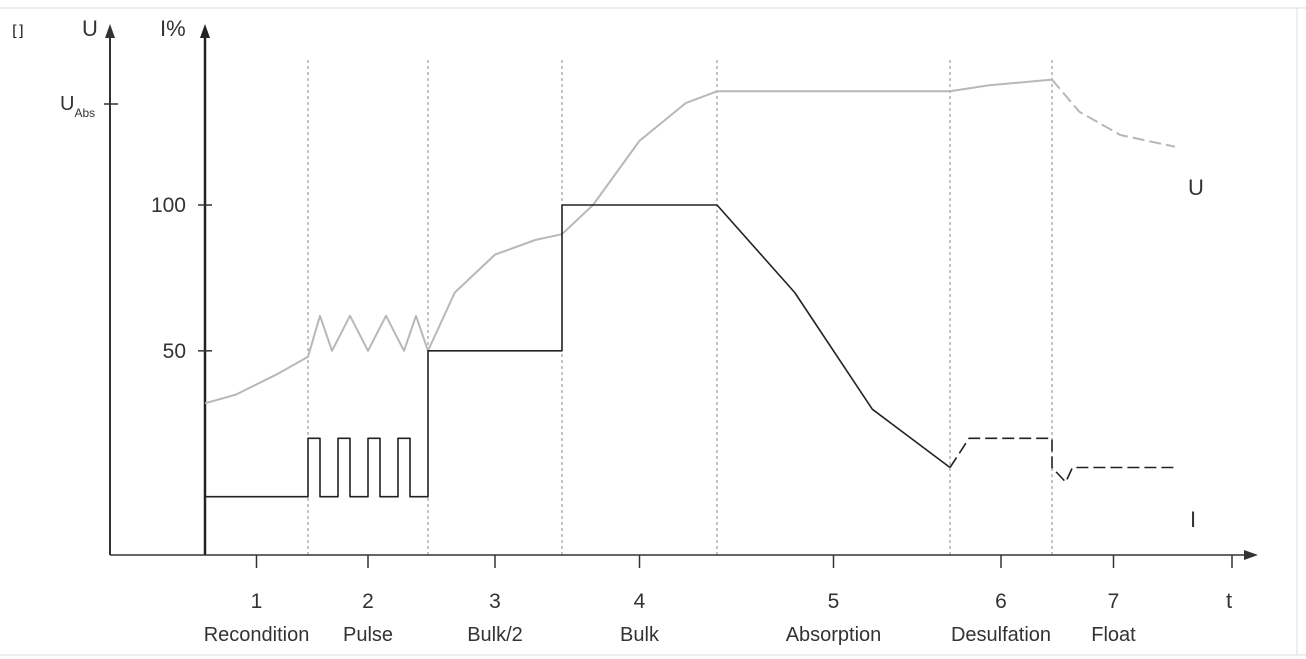 This screenshot has width=1306, height=659. Describe the element at coordinates (1196, 187) in the screenshot. I see `series-label-U: U` at that location.